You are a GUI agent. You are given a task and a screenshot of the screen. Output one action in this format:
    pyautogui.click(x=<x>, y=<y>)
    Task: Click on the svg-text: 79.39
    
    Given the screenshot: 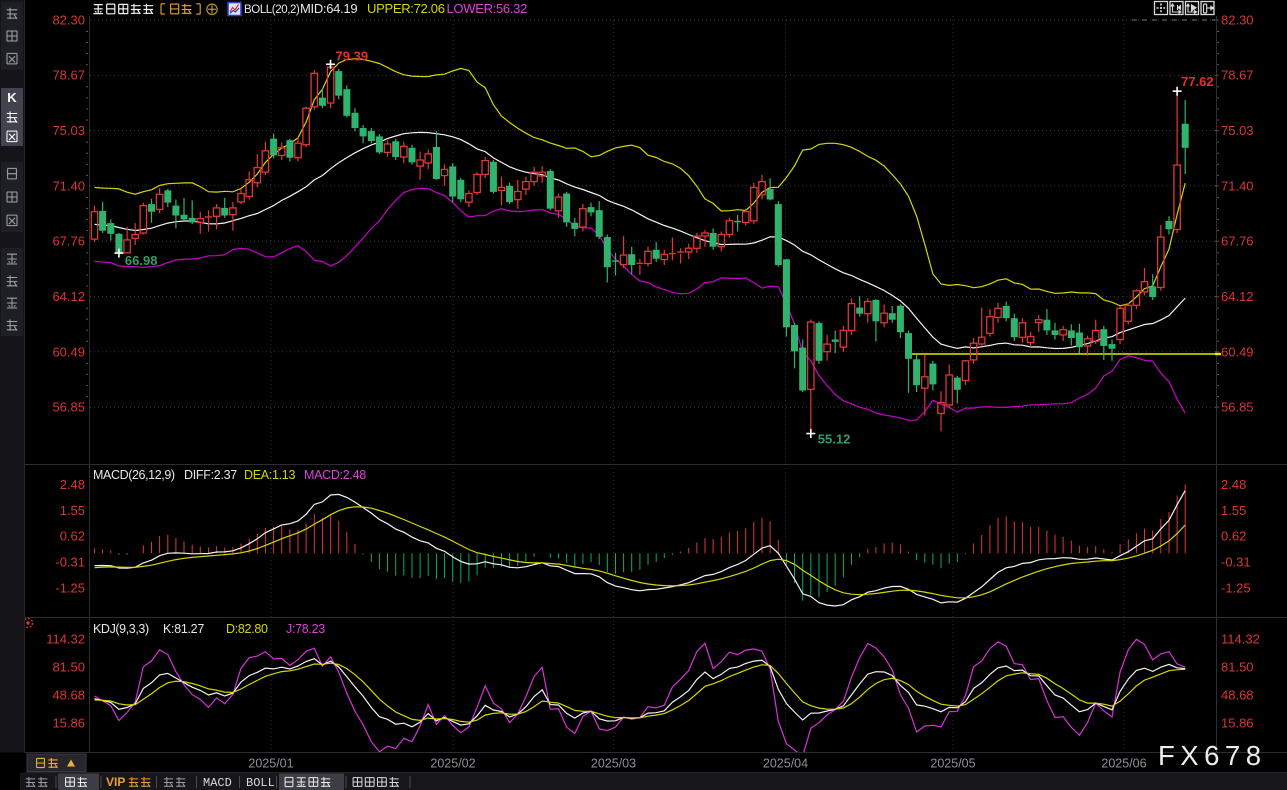 What is the action you would take?
    pyautogui.click(x=352, y=55)
    